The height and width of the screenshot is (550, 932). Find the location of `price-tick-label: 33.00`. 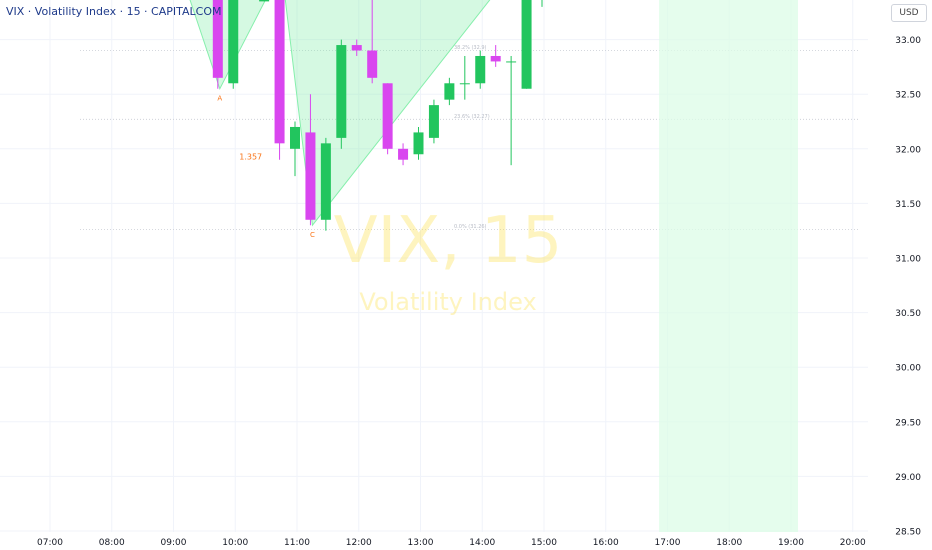

price-tick-label: 33.00 is located at coordinates (908, 41).